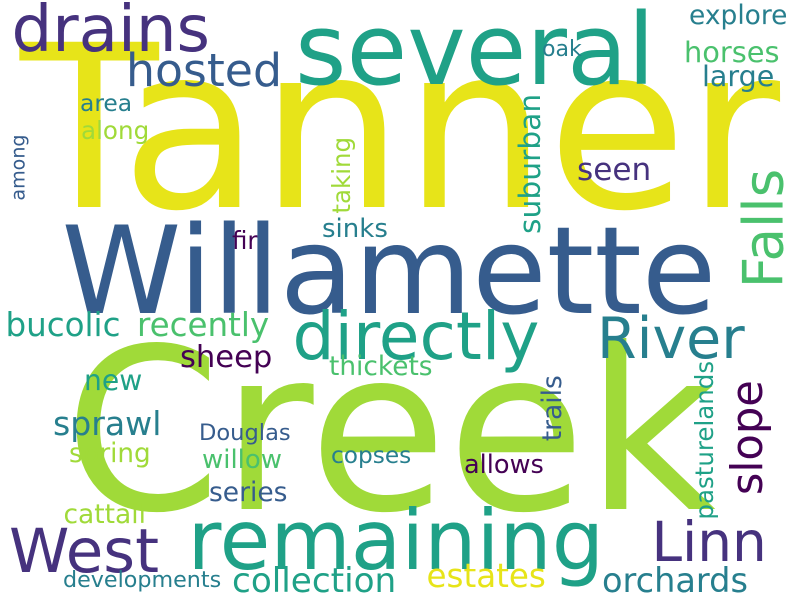 The height and width of the screenshot is (600, 800). What do you see at coordinates (371, 455) in the screenshot?
I see `word-copses: copses` at bounding box center [371, 455].